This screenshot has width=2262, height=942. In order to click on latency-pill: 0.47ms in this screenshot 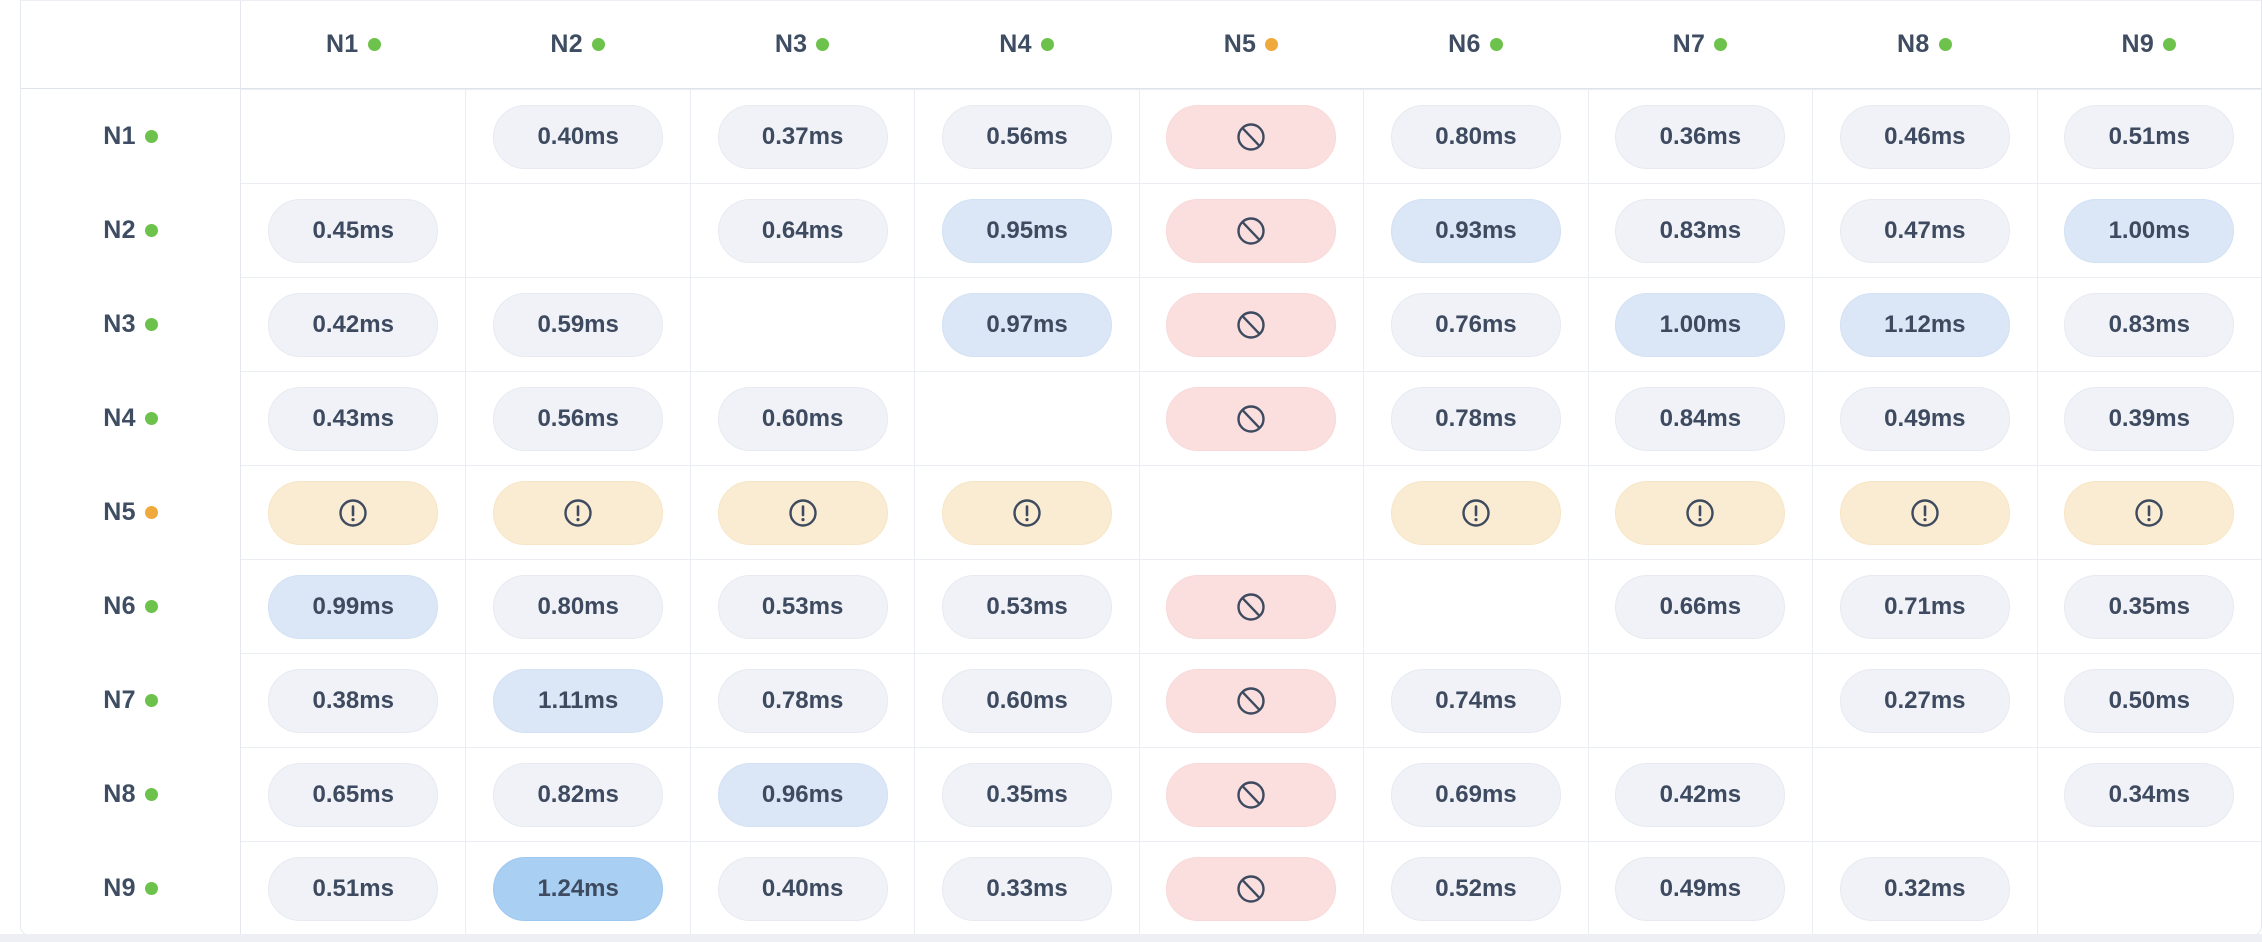, I will do `click(1924, 230)`.